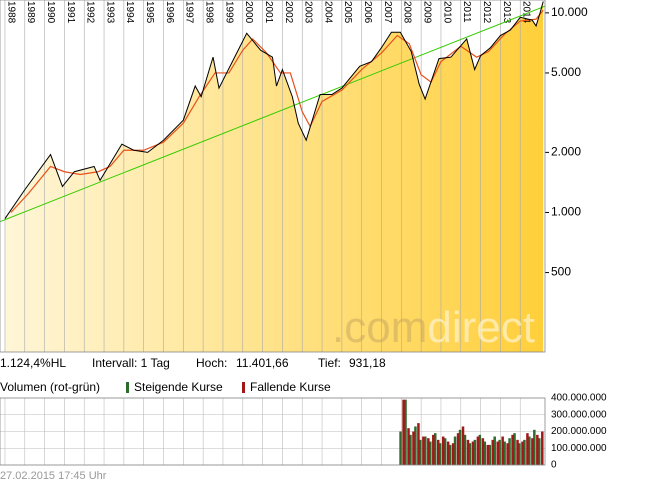 The height and width of the screenshot is (483, 645). What do you see at coordinates (379, 327) in the screenshot?
I see `watermark-part: .com` at bounding box center [379, 327].